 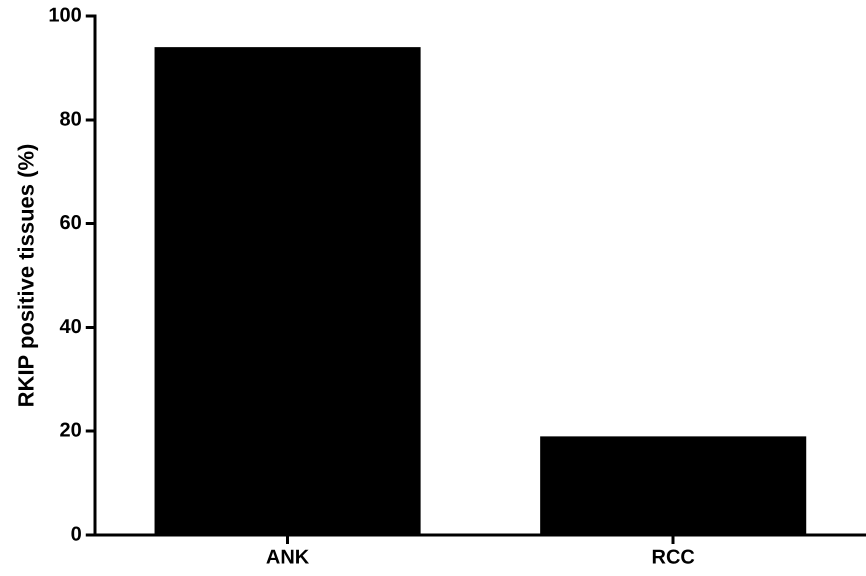 I want to click on y-tick-label: 20, so click(x=71, y=431).